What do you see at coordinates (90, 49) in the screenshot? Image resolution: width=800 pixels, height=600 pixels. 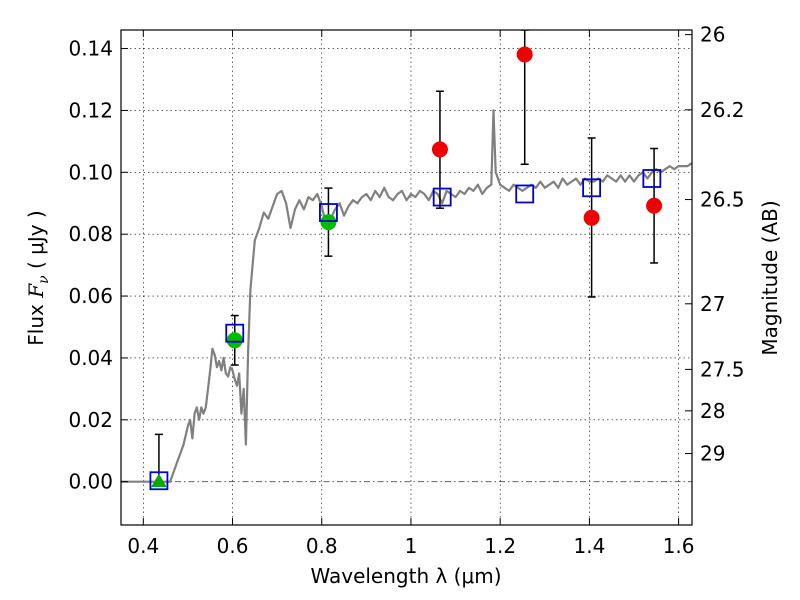 I see `y-tick-label: 0.14` at bounding box center [90, 49].